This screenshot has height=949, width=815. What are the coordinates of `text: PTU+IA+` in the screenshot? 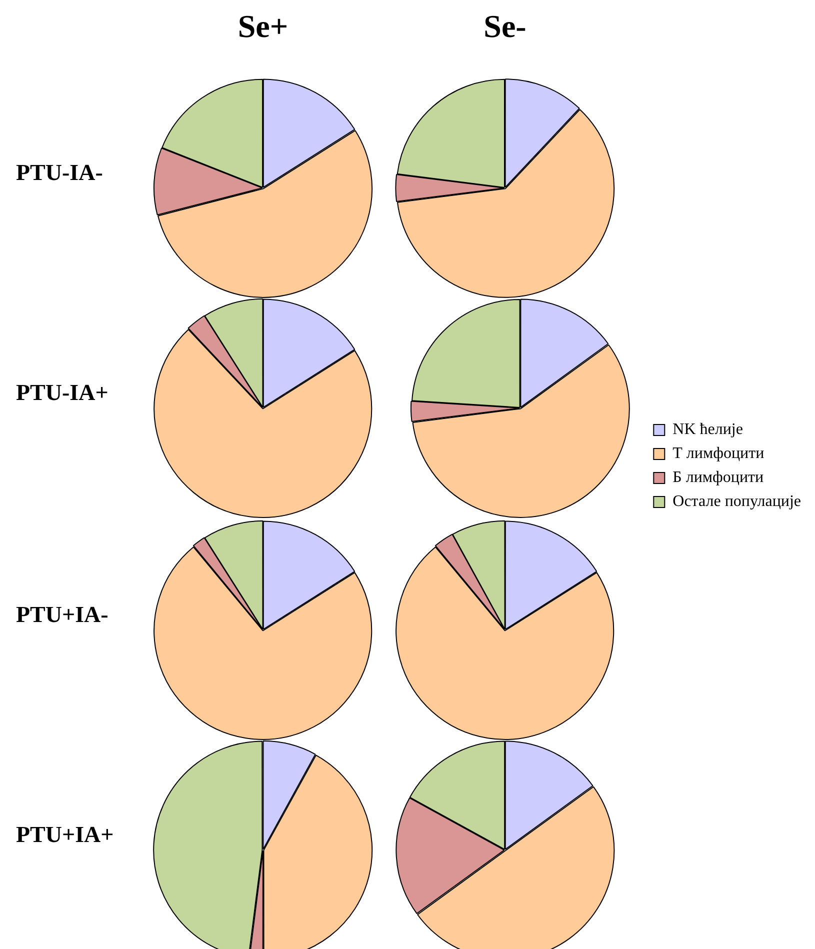 It's located at (65, 835).